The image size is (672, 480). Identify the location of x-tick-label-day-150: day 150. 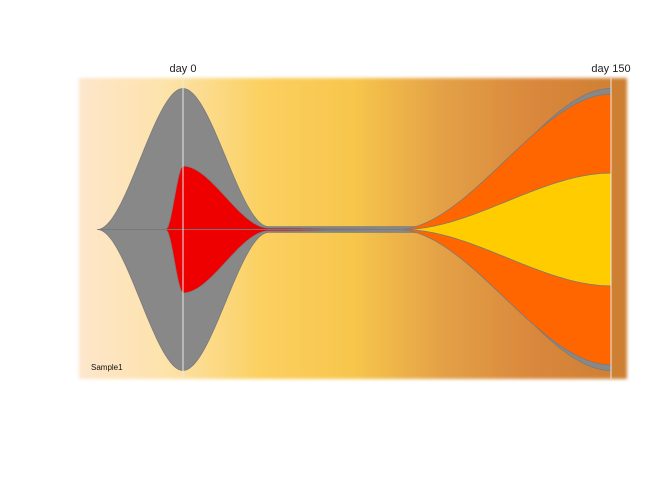
(610, 69).